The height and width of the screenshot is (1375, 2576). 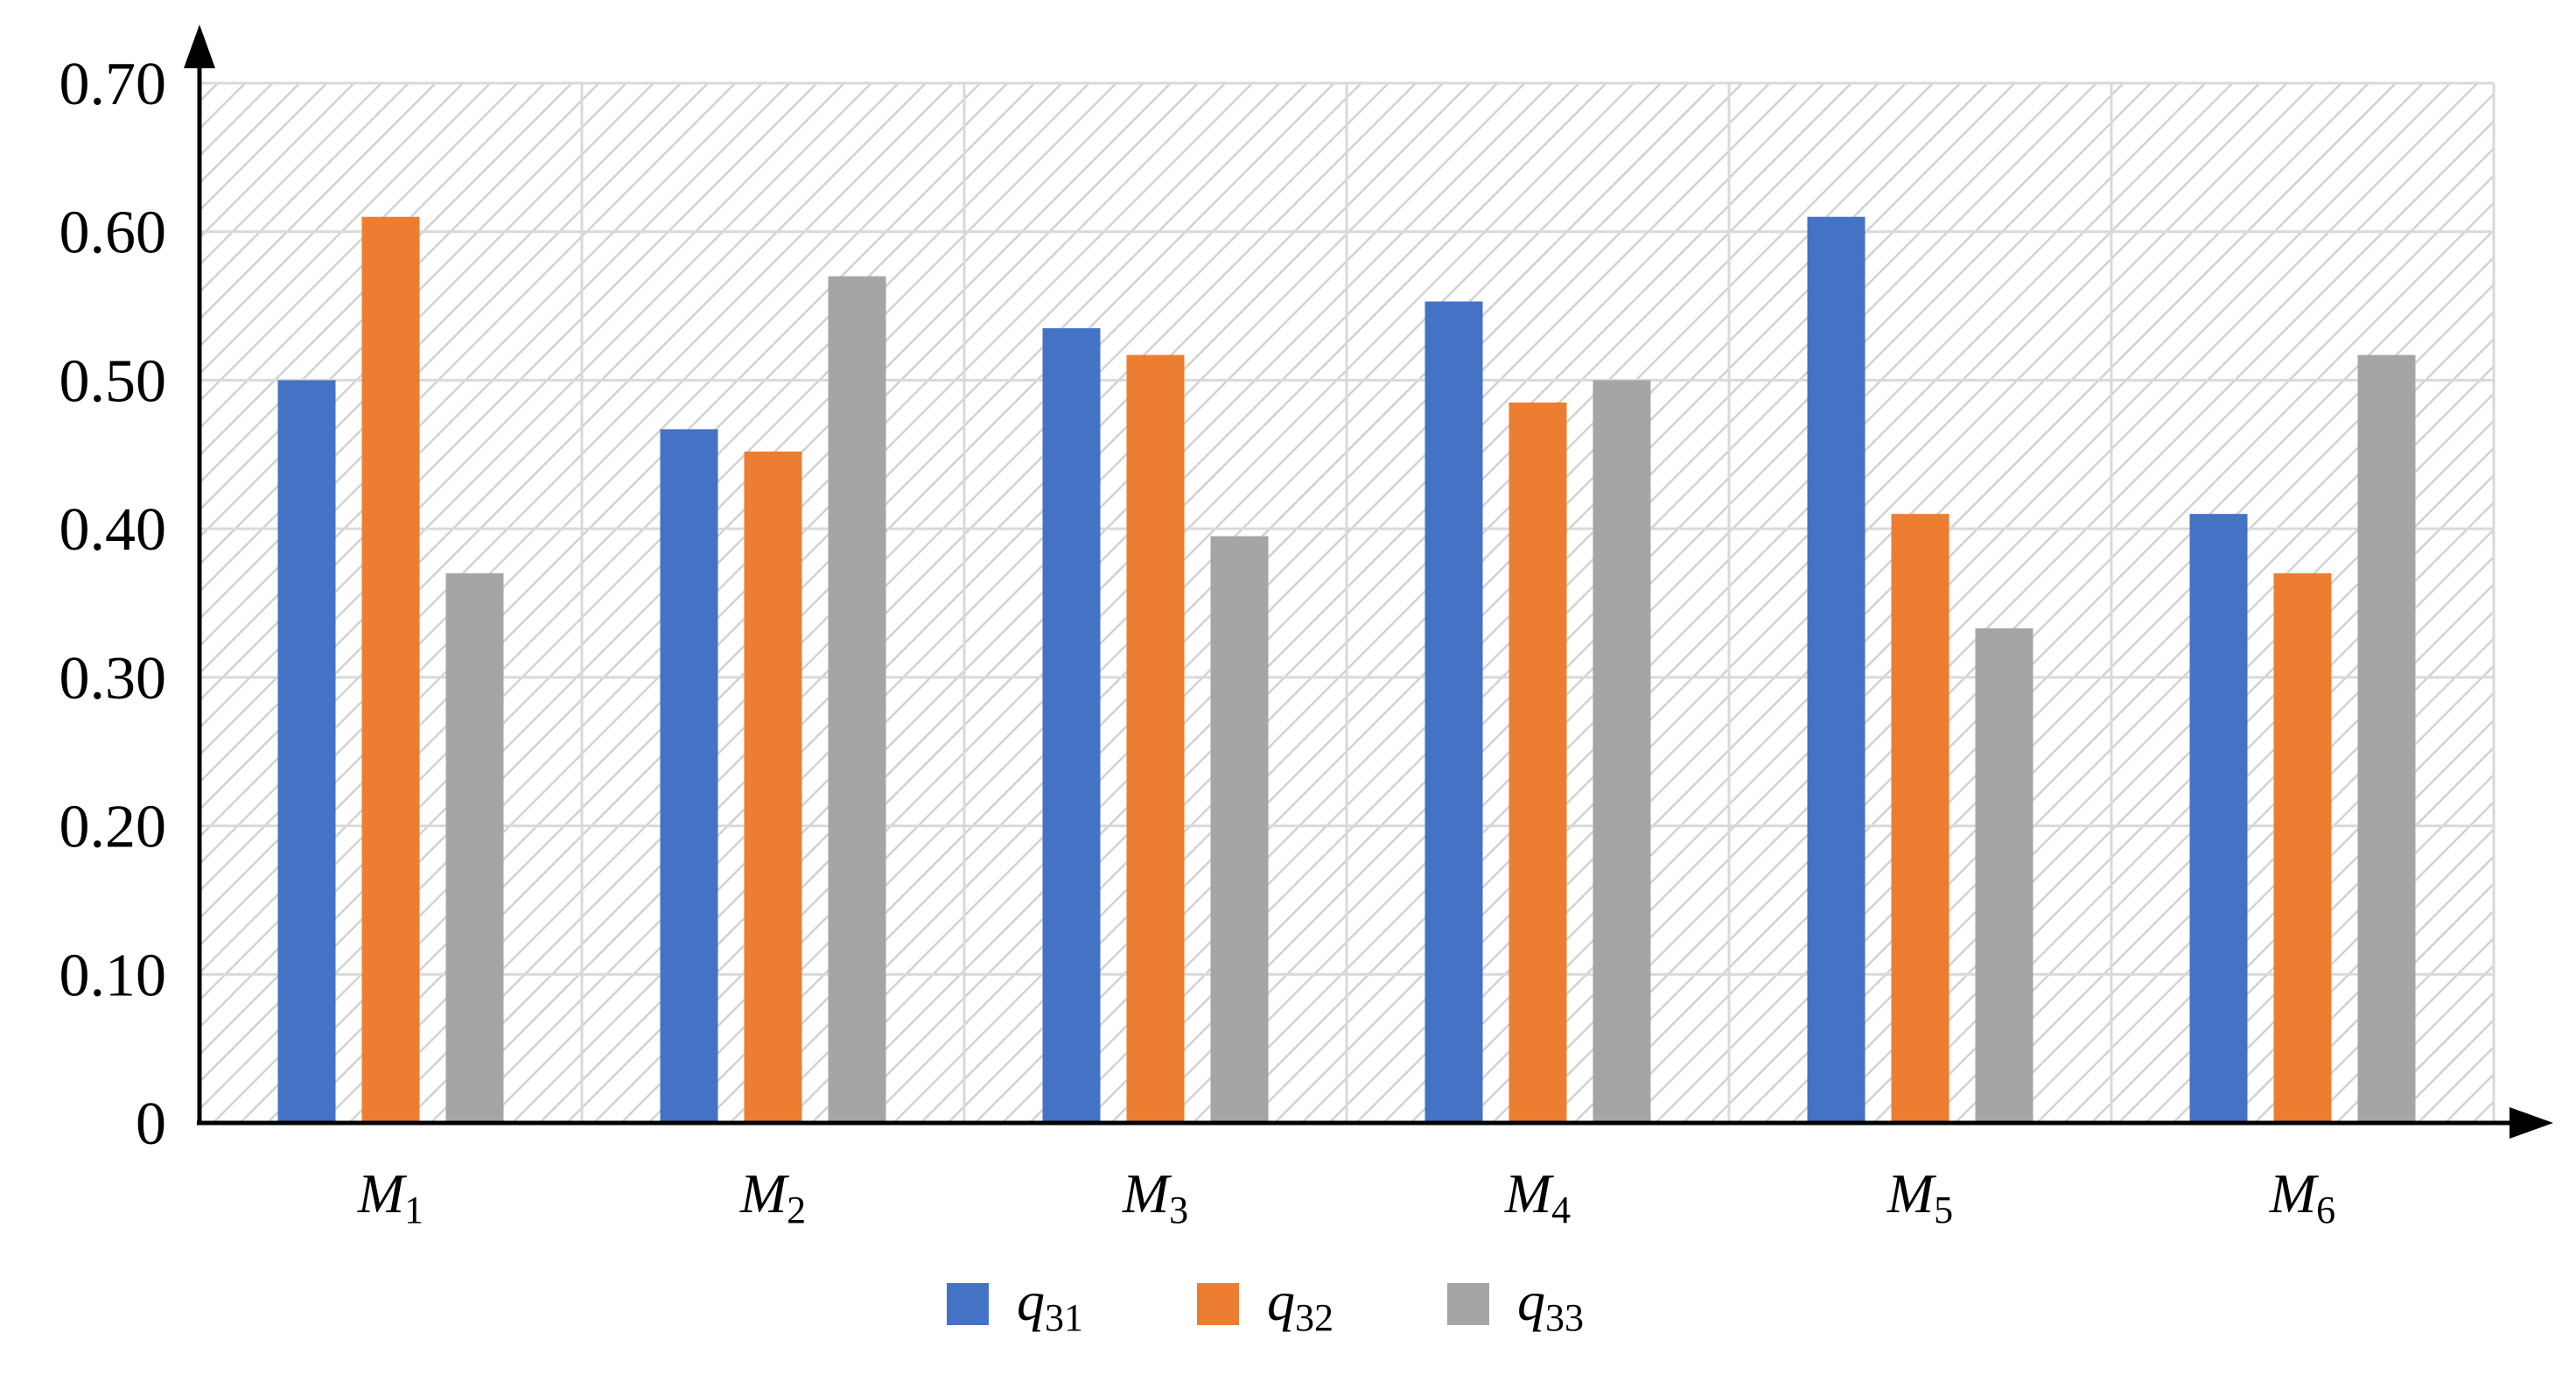 What do you see at coordinates (113, 975) in the screenshot?
I see `y-tick-label: 0.10` at bounding box center [113, 975].